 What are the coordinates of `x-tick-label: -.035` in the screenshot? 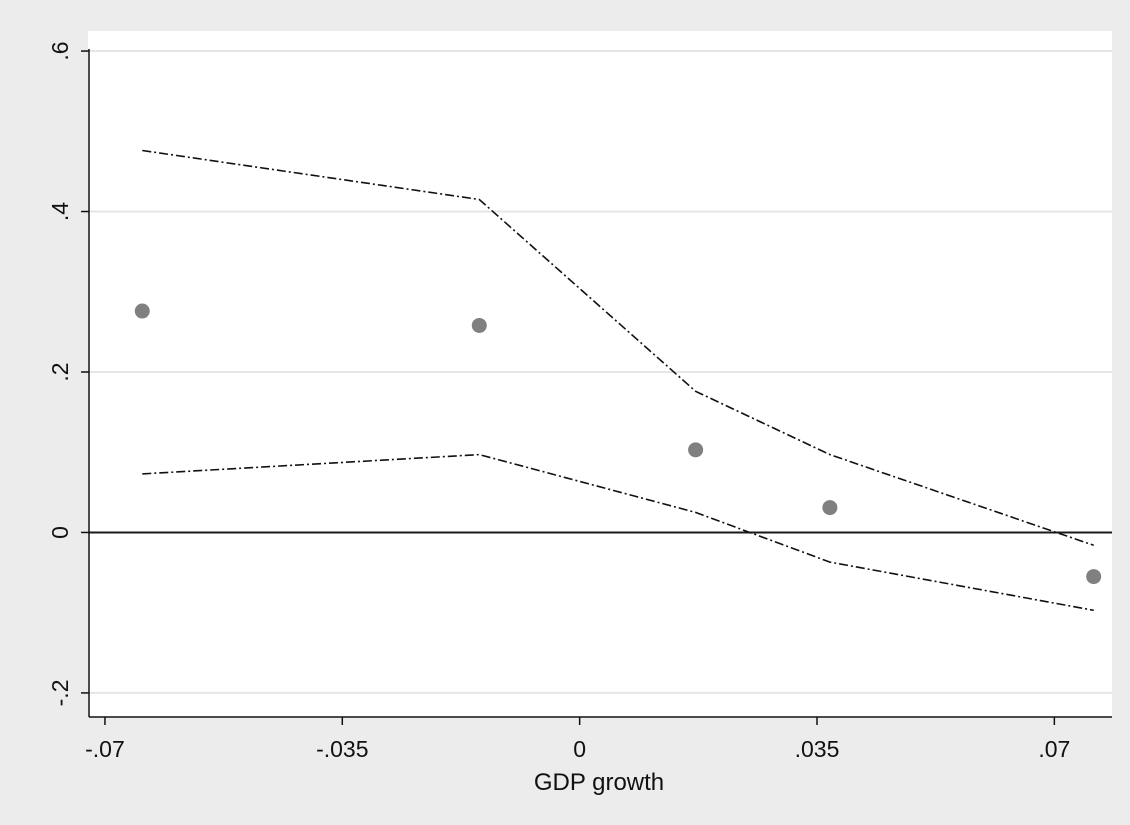 It's located at (342, 749).